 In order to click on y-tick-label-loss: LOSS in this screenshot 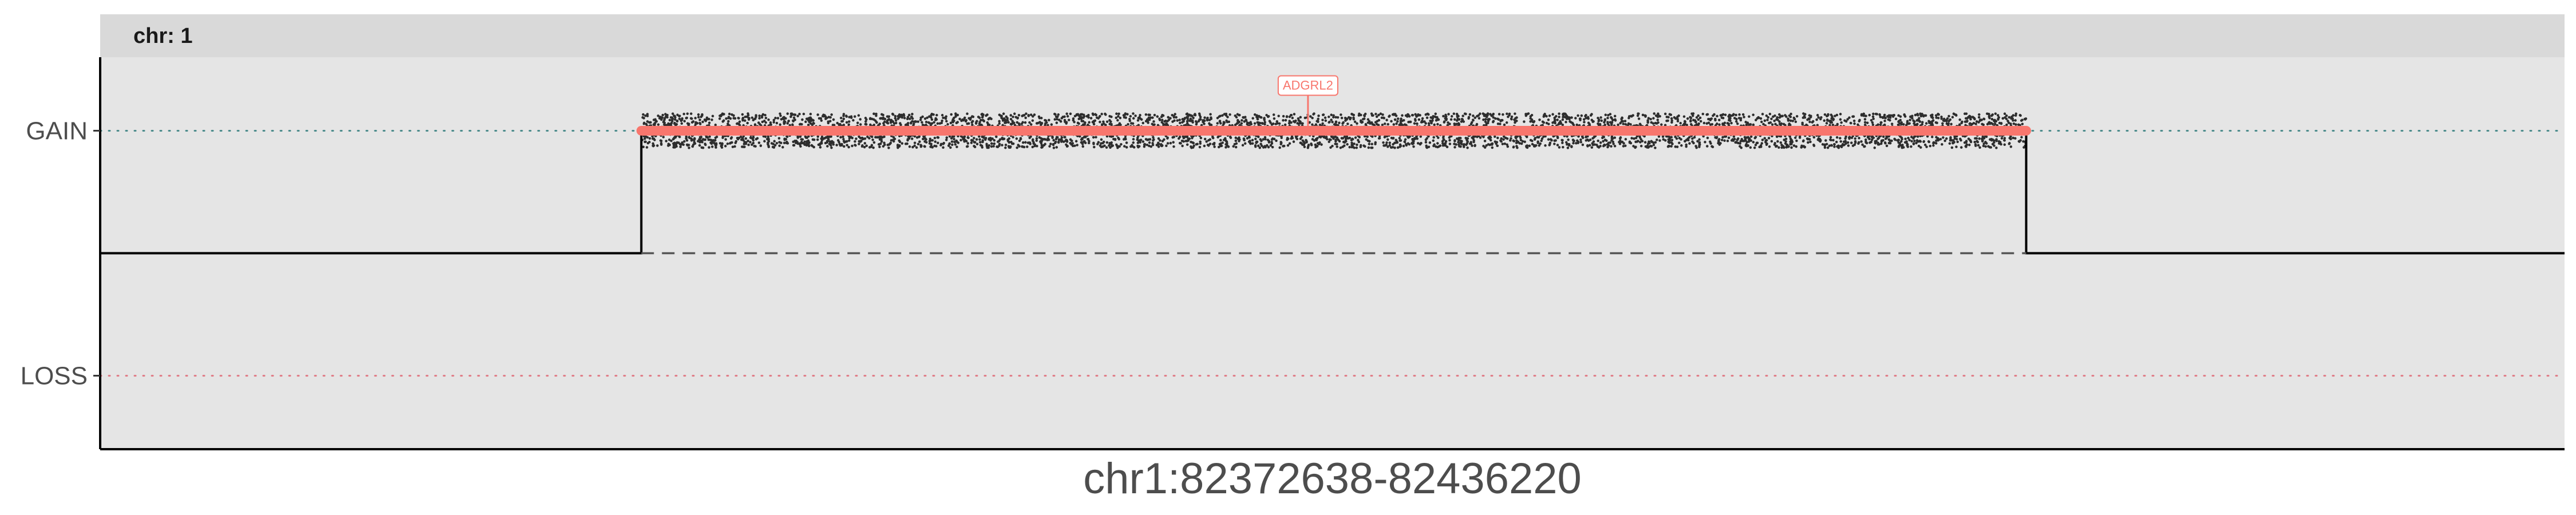, I will do `click(54, 376)`.